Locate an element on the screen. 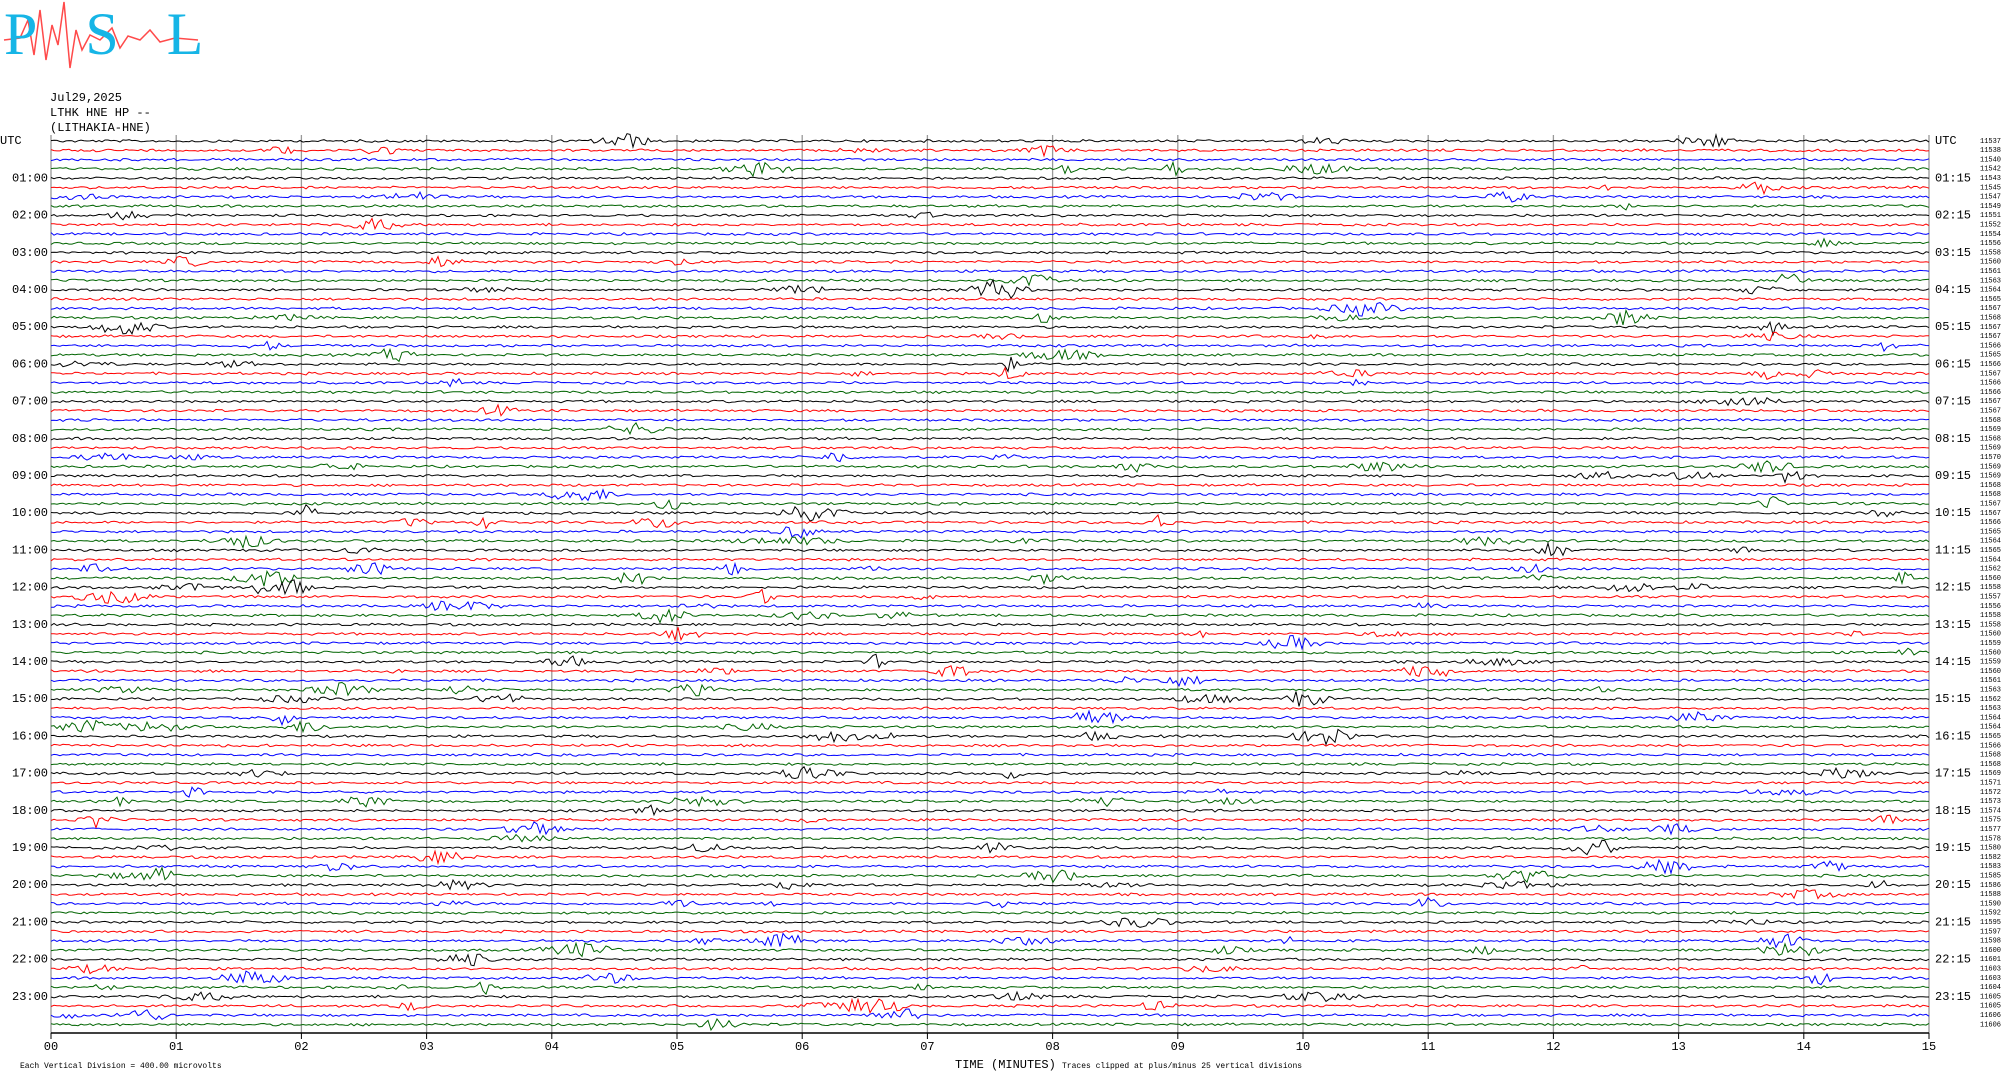  right-hour-label: 22:15 is located at coordinates (1953, 960).